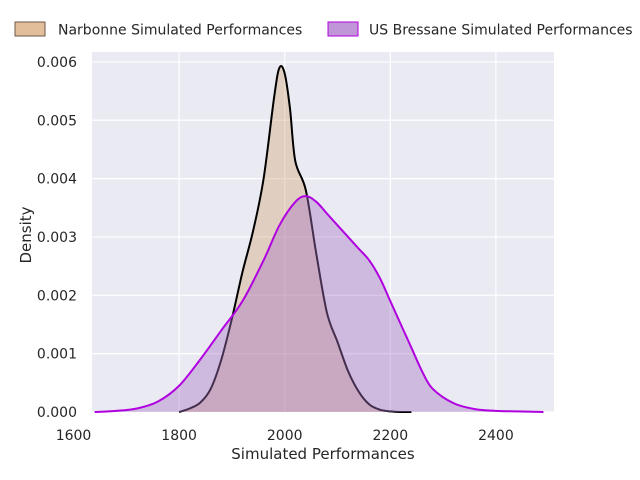  I want to click on x-tick-label: 1600, so click(74, 436).